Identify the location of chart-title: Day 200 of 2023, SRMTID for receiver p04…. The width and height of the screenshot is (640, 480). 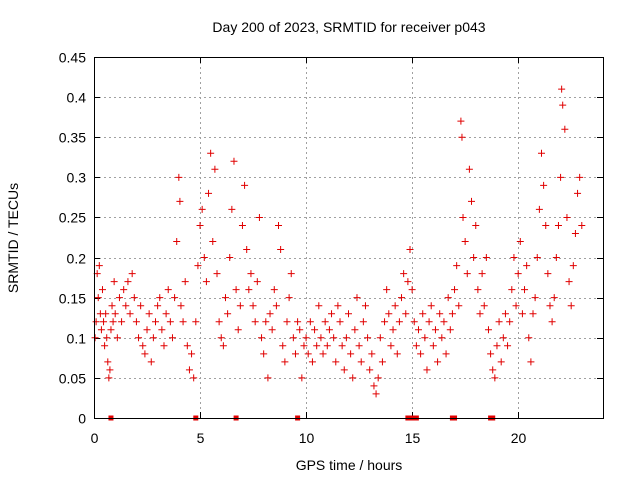
(348, 27).